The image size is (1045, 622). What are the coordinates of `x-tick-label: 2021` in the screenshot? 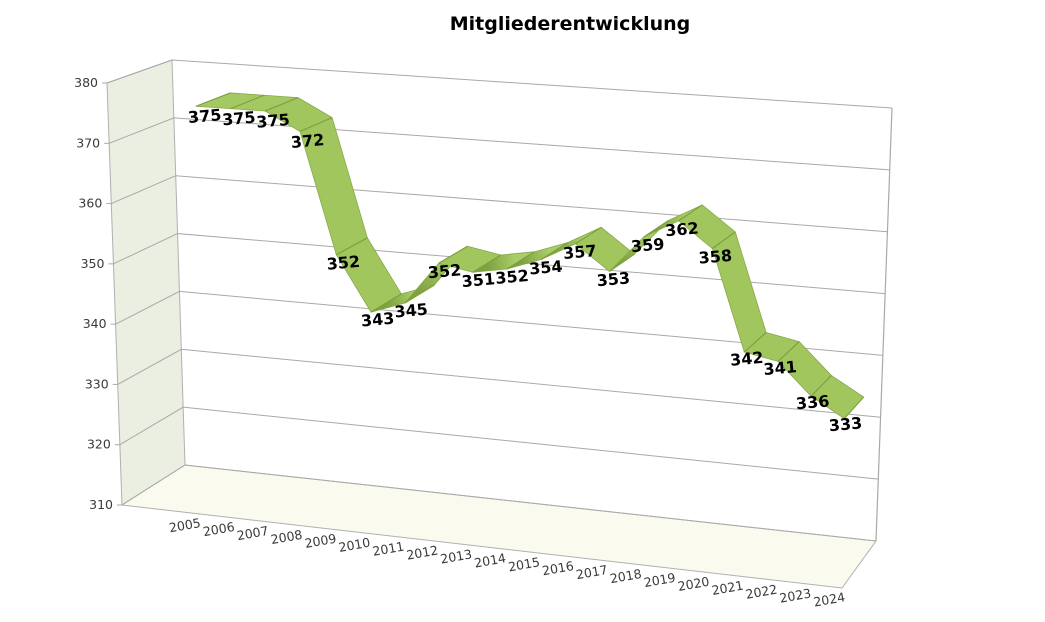 It's located at (728, 588).